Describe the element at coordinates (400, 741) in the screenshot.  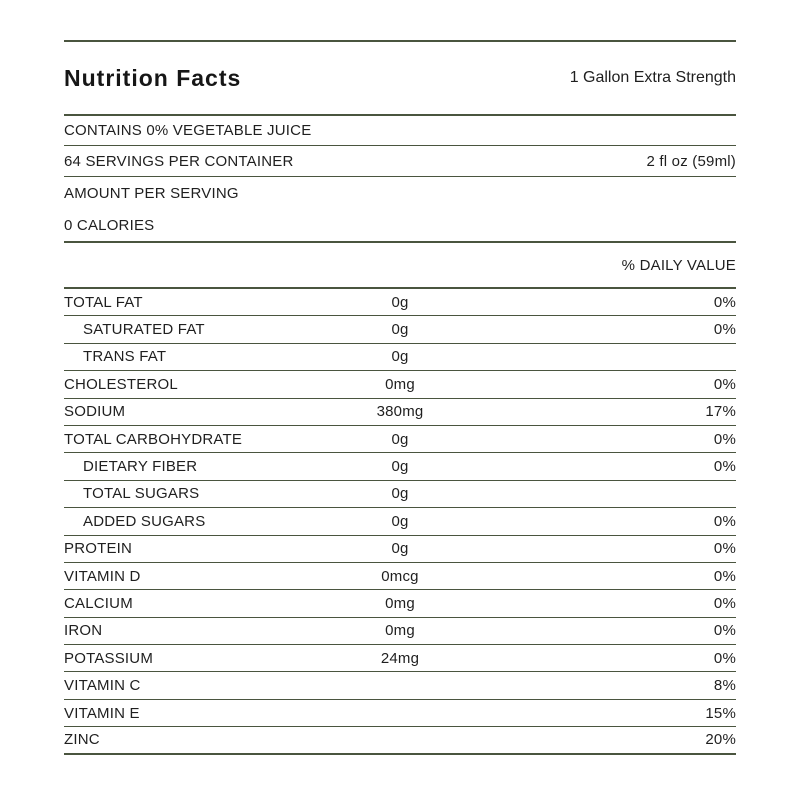
I see `nutrient-row: ZINC 20%` at that location.